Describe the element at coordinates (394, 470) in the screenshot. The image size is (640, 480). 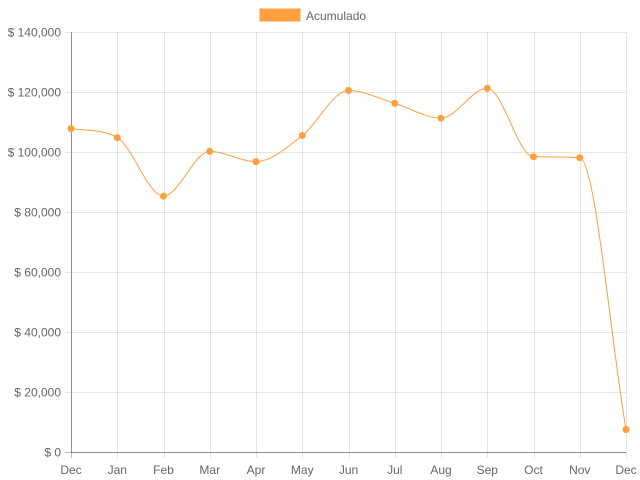
I see `x-tick-label: Jul` at that location.